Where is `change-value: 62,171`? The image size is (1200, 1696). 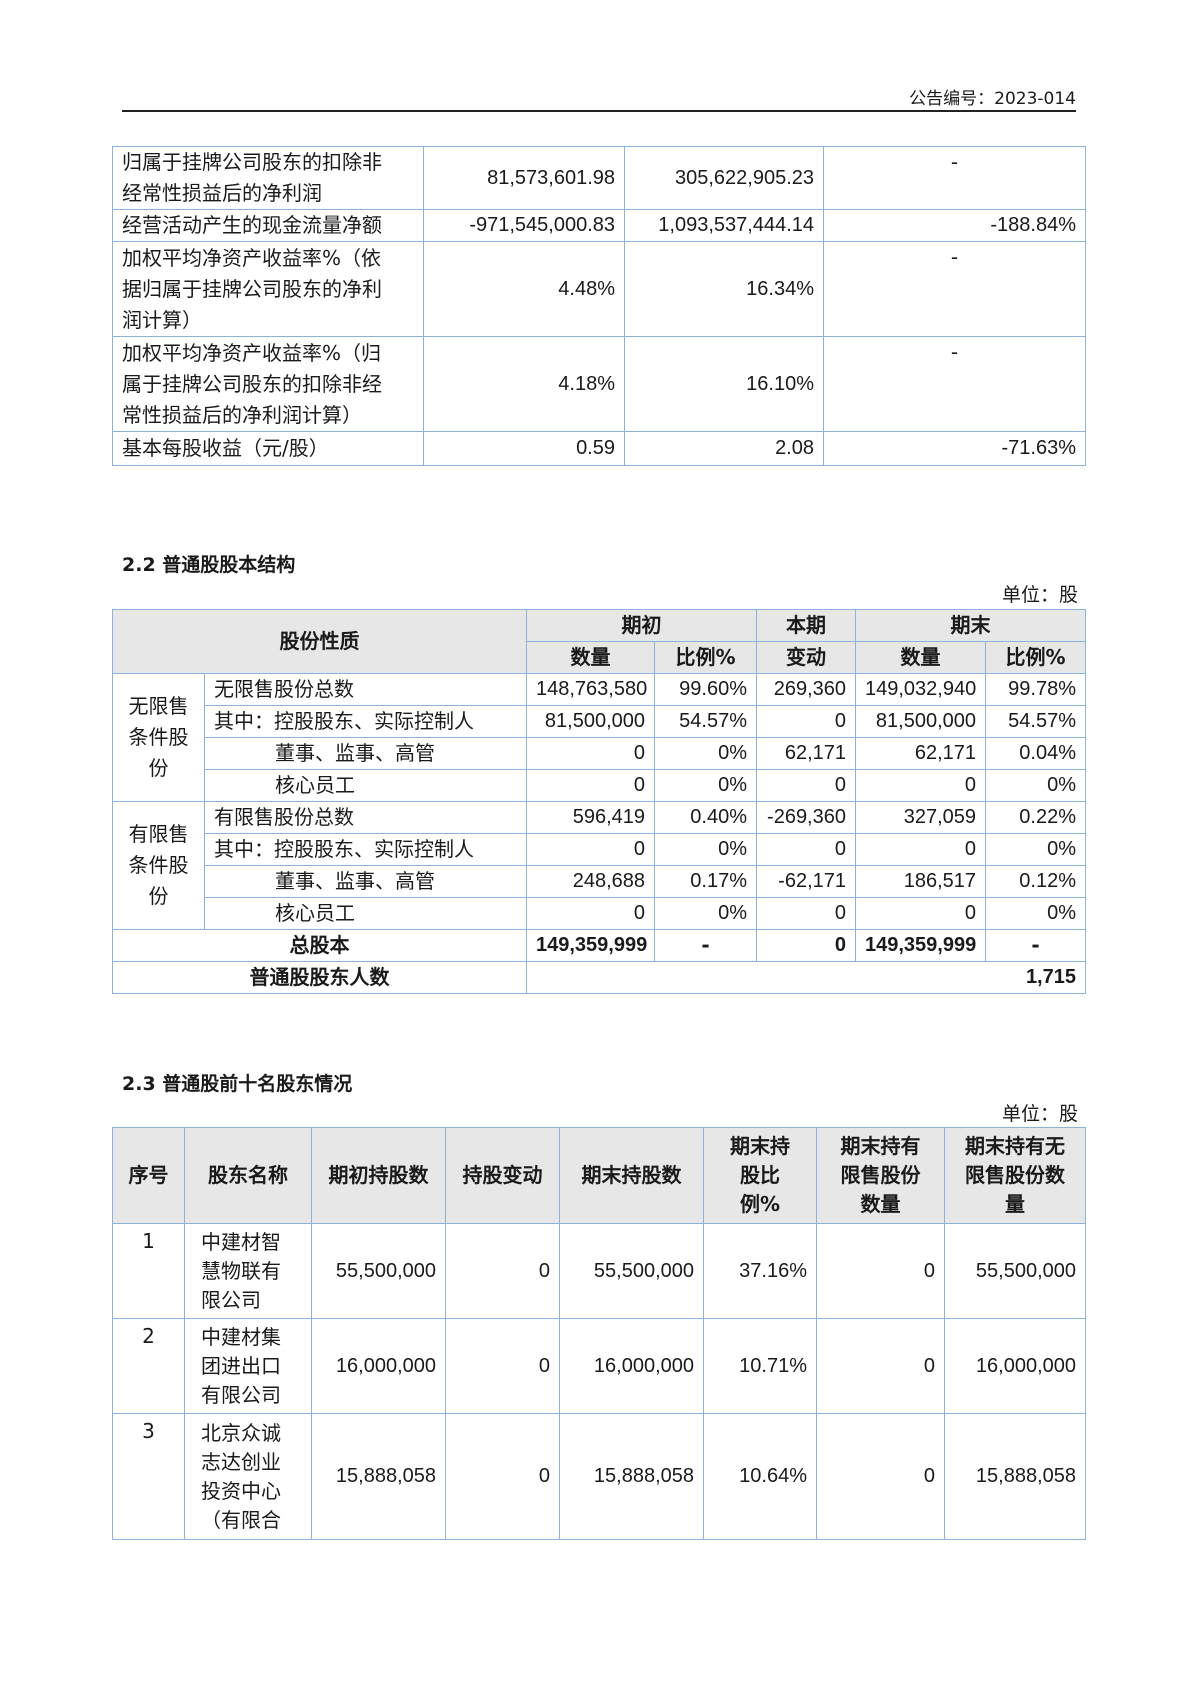 change-value: 62,171 is located at coordinates (806, 753).